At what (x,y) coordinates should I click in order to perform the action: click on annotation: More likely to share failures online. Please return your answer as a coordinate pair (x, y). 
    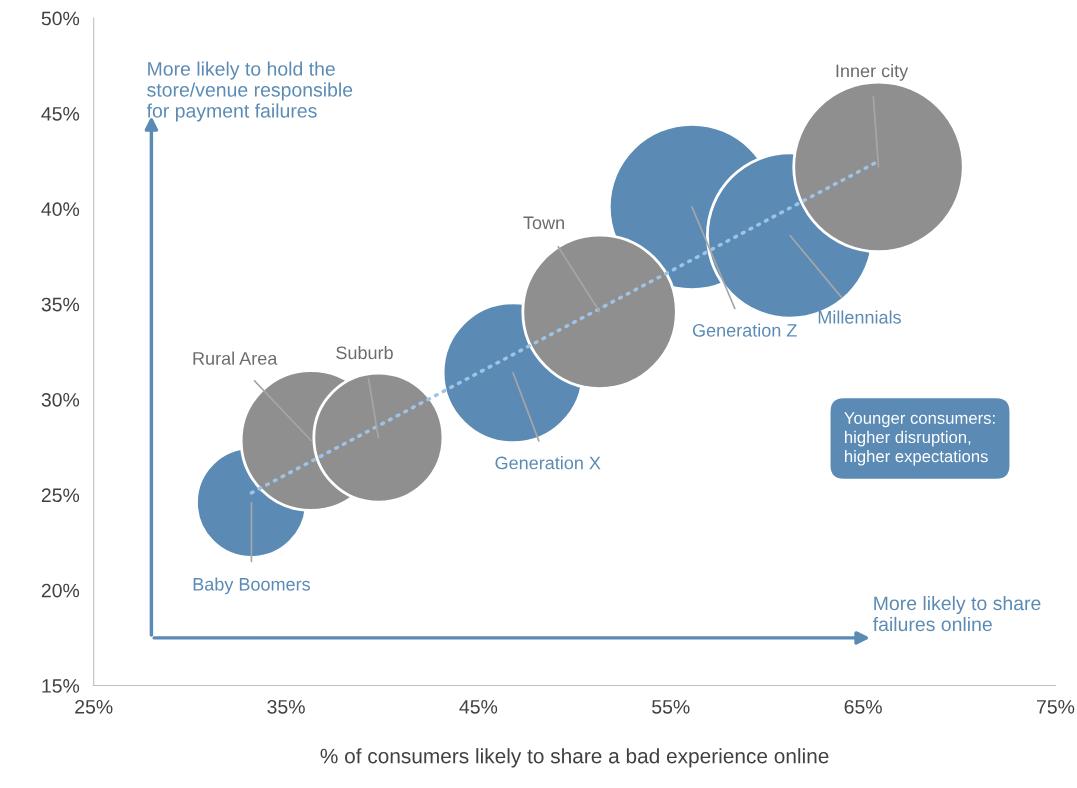
    Looking at the image, I should click on (957, 613).